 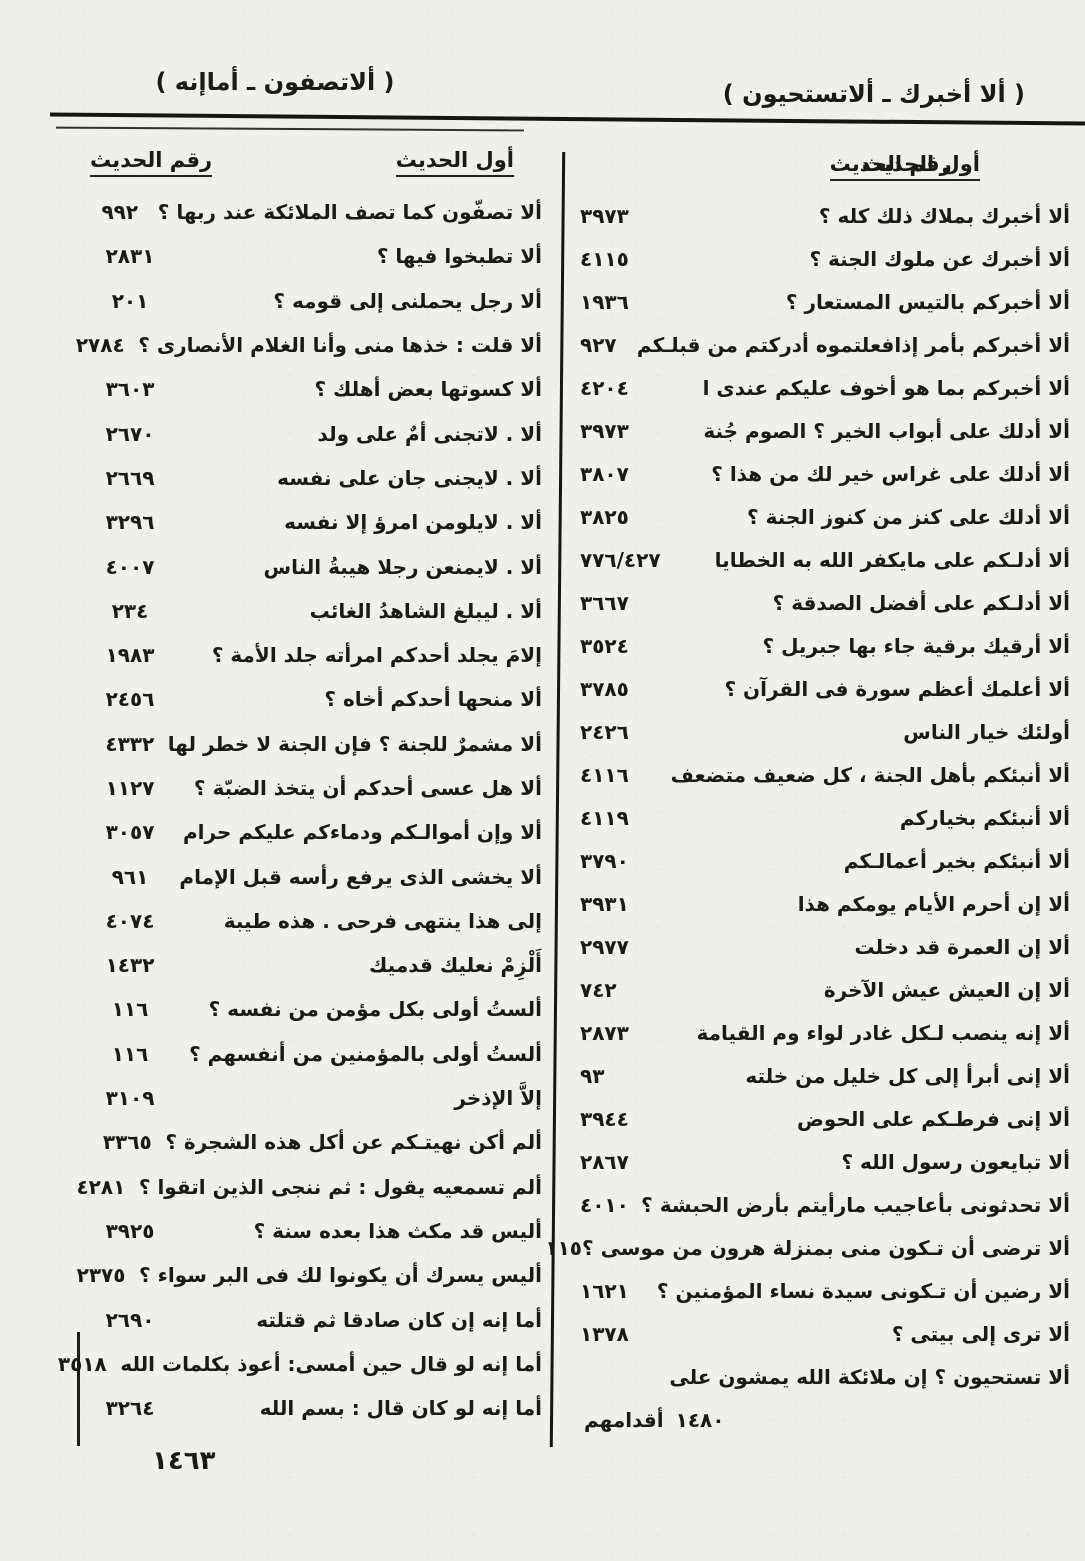 What do you see at coordinates (365, 1053) in the screenshot?
I see `hadith-first-words: ألستُ أولى بالمؤمنين من أنفسهم ؟` at bounding box center [365, 1053].